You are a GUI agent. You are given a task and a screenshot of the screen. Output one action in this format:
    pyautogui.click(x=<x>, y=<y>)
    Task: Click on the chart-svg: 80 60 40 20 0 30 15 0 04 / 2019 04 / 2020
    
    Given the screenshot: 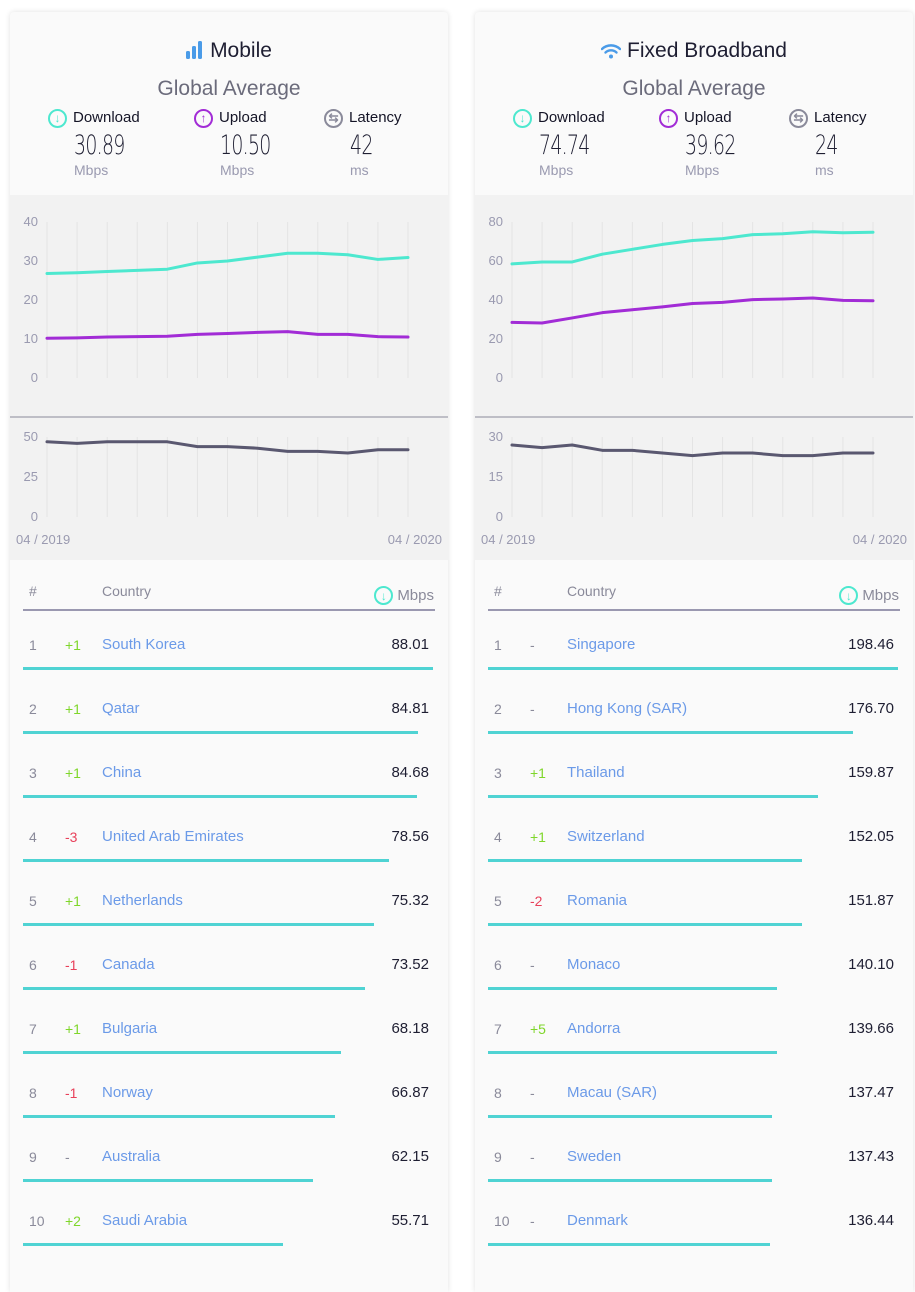 What is the action you would take?
    pyautogui.click(x=694, y=380)
    